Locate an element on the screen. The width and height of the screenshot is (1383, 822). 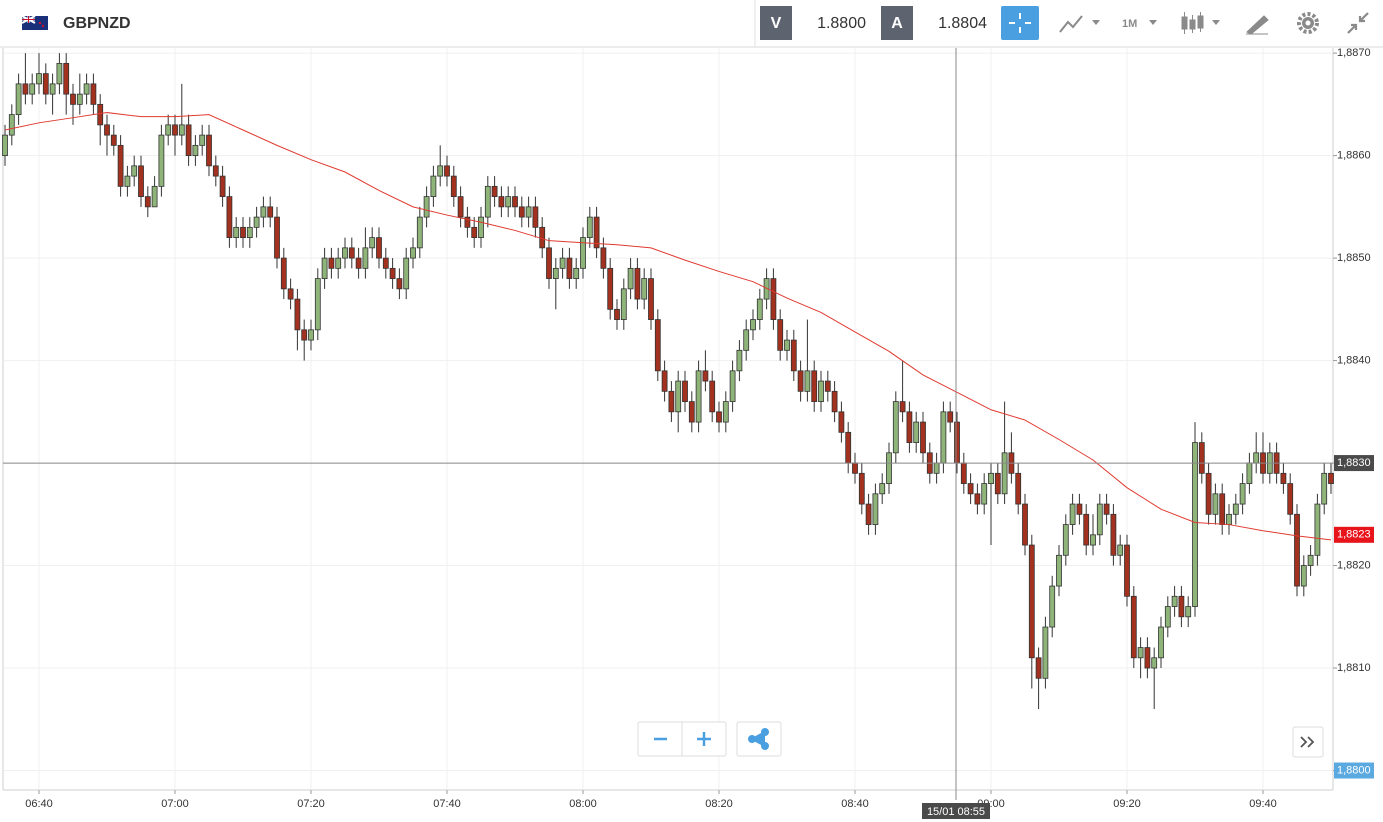
x-tick-label: 07:00 is located at coordinates (175, 804).